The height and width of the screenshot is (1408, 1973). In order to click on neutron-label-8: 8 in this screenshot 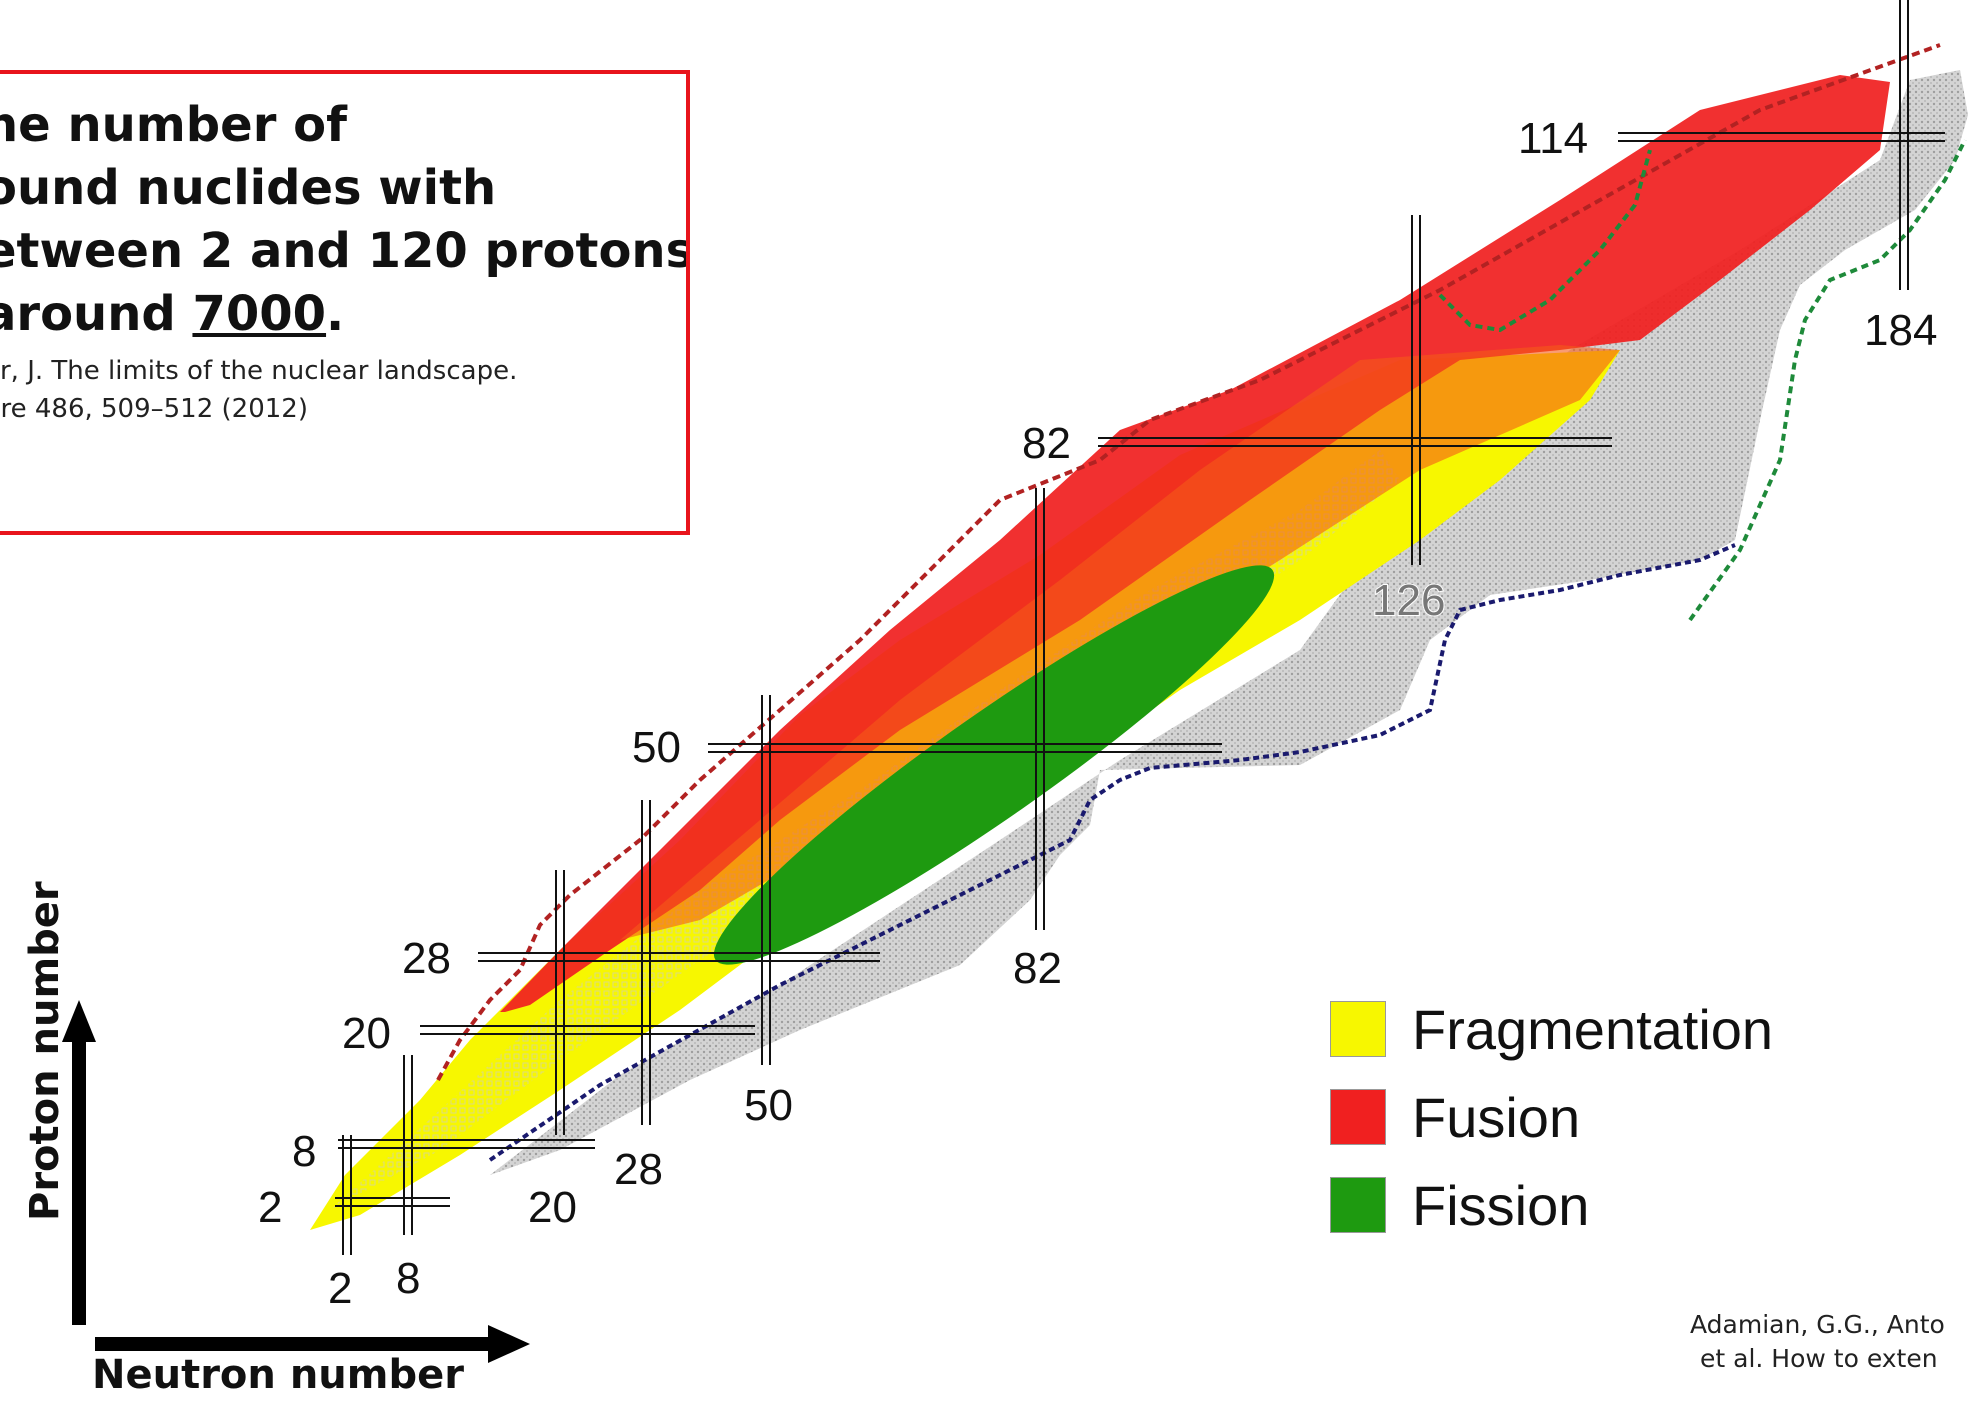, I will do `click(408, 1278)`.